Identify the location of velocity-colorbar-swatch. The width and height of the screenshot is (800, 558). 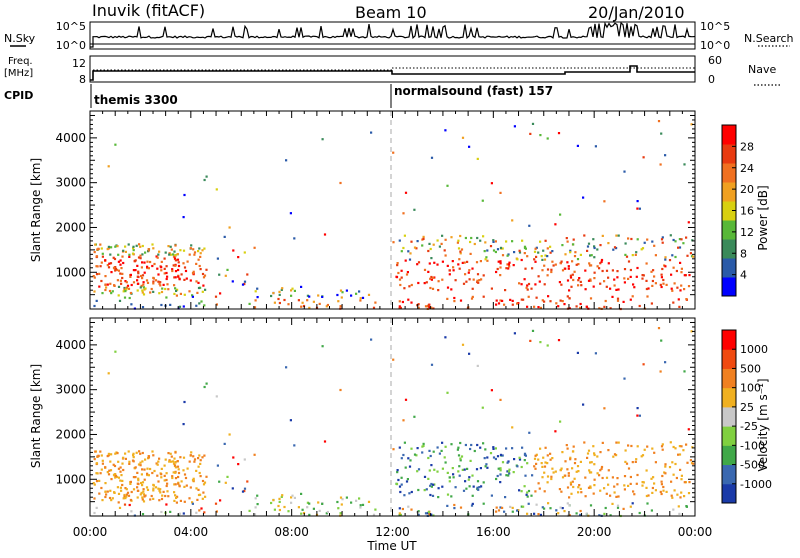
(729, 474).